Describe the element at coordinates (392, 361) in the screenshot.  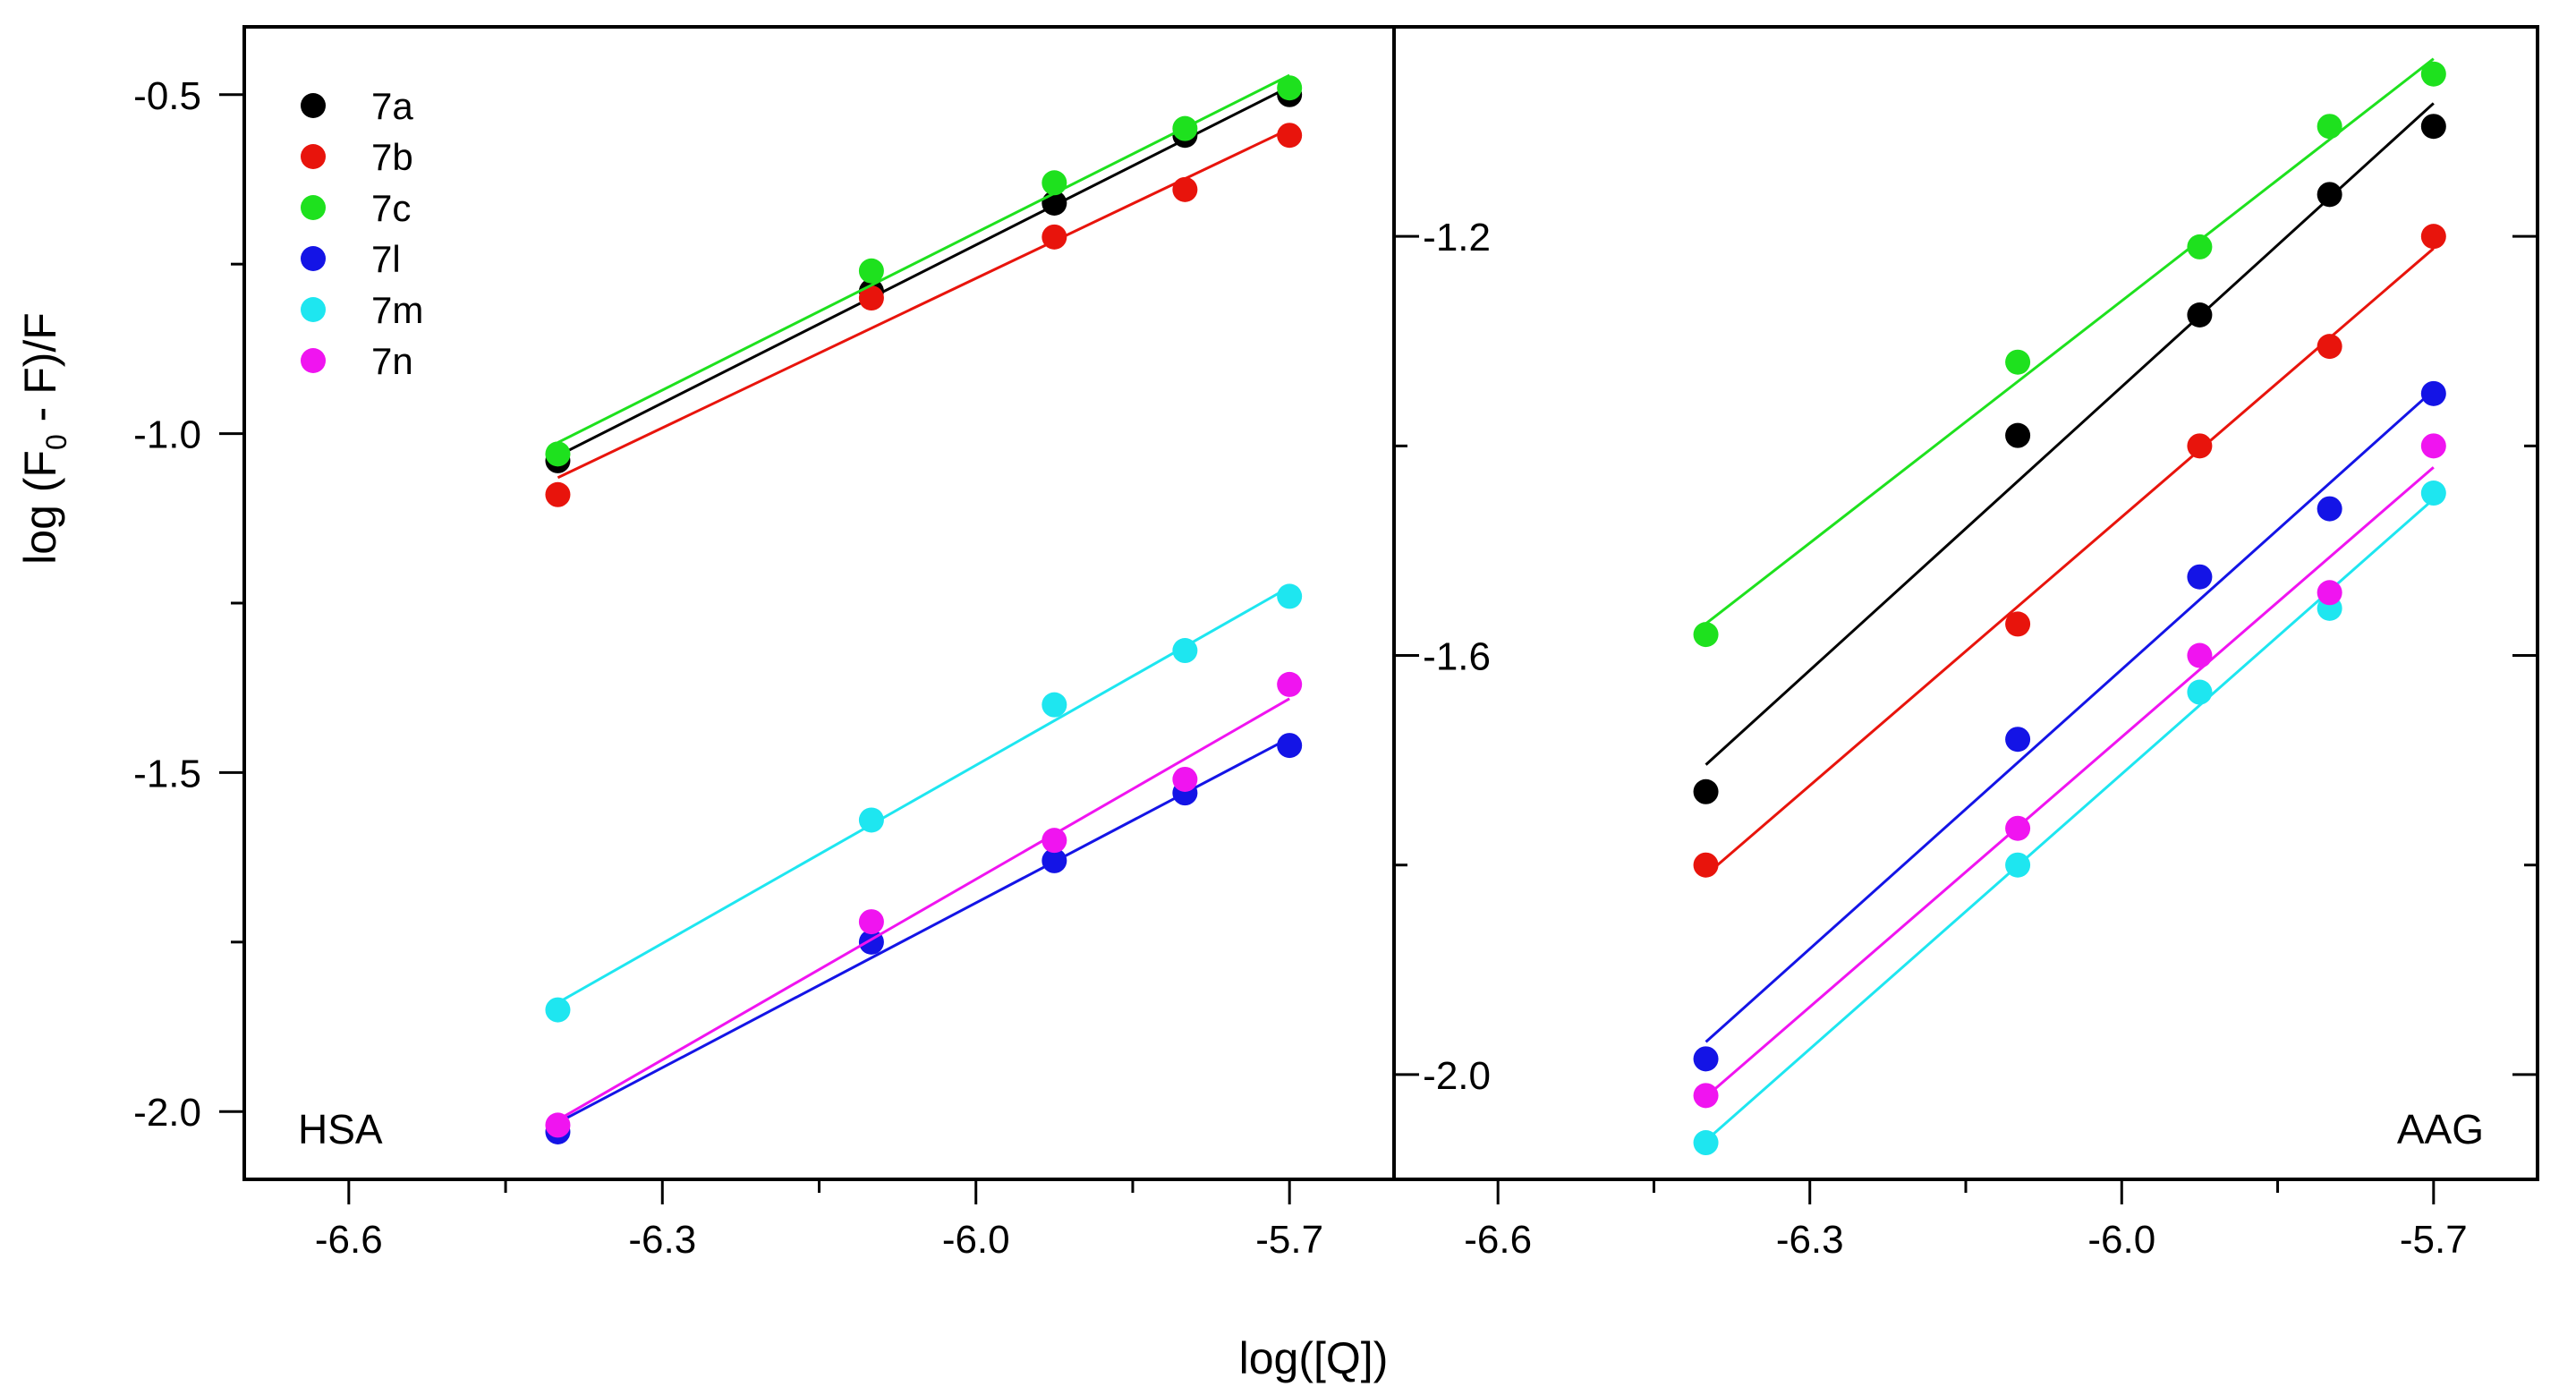
I see `legend-label-7n: 7n` at that location.